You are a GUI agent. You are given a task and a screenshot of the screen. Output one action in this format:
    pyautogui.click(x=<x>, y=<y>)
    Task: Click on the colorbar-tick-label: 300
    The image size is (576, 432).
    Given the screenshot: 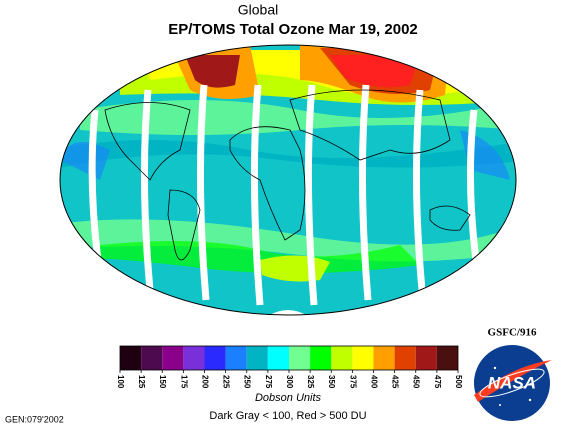 What is the action you would take?
    pyautogui.click(x=289, y=382)
    